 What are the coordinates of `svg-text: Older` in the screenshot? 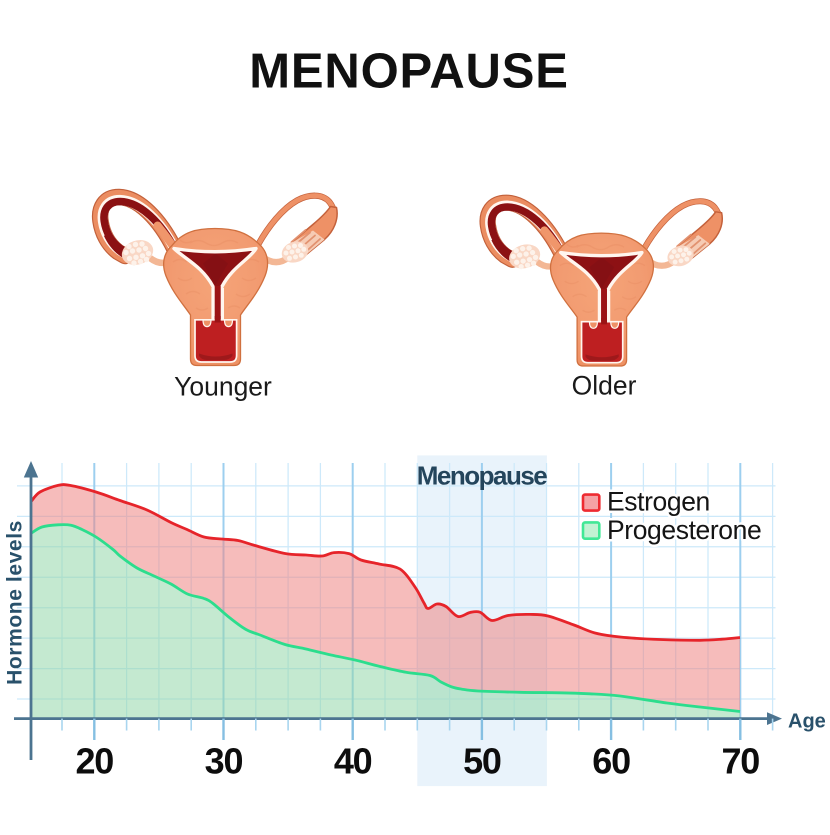 It's located at (604, 386).